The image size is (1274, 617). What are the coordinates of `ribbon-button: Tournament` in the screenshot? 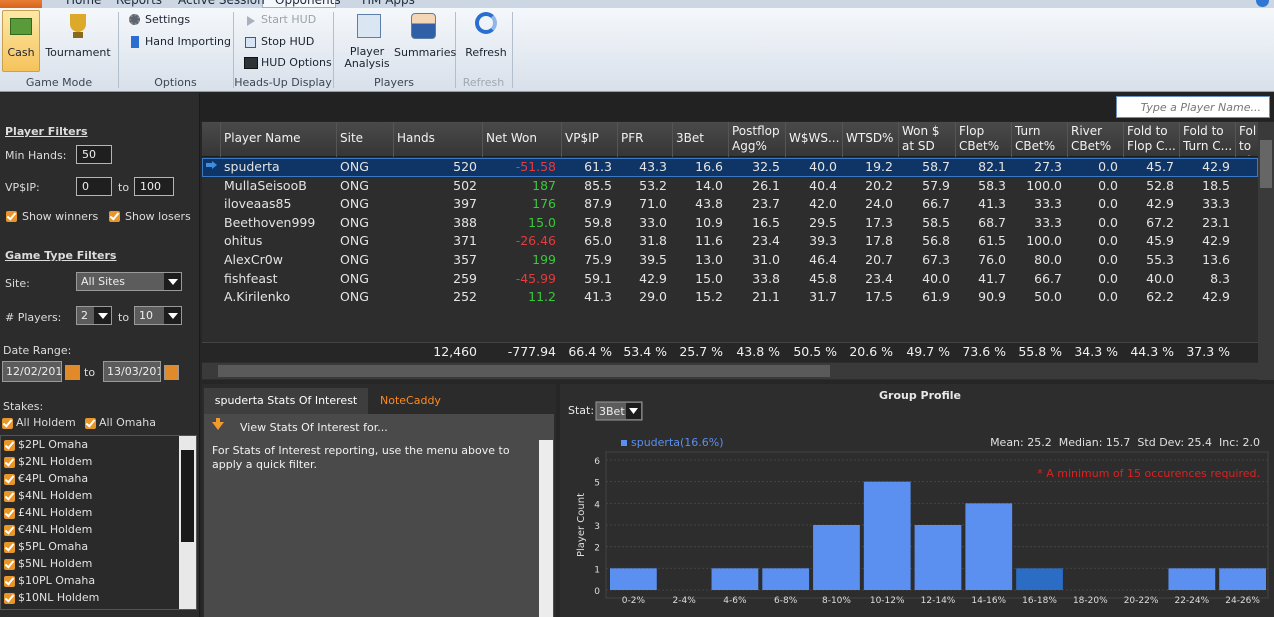 It's located at (78, 52).